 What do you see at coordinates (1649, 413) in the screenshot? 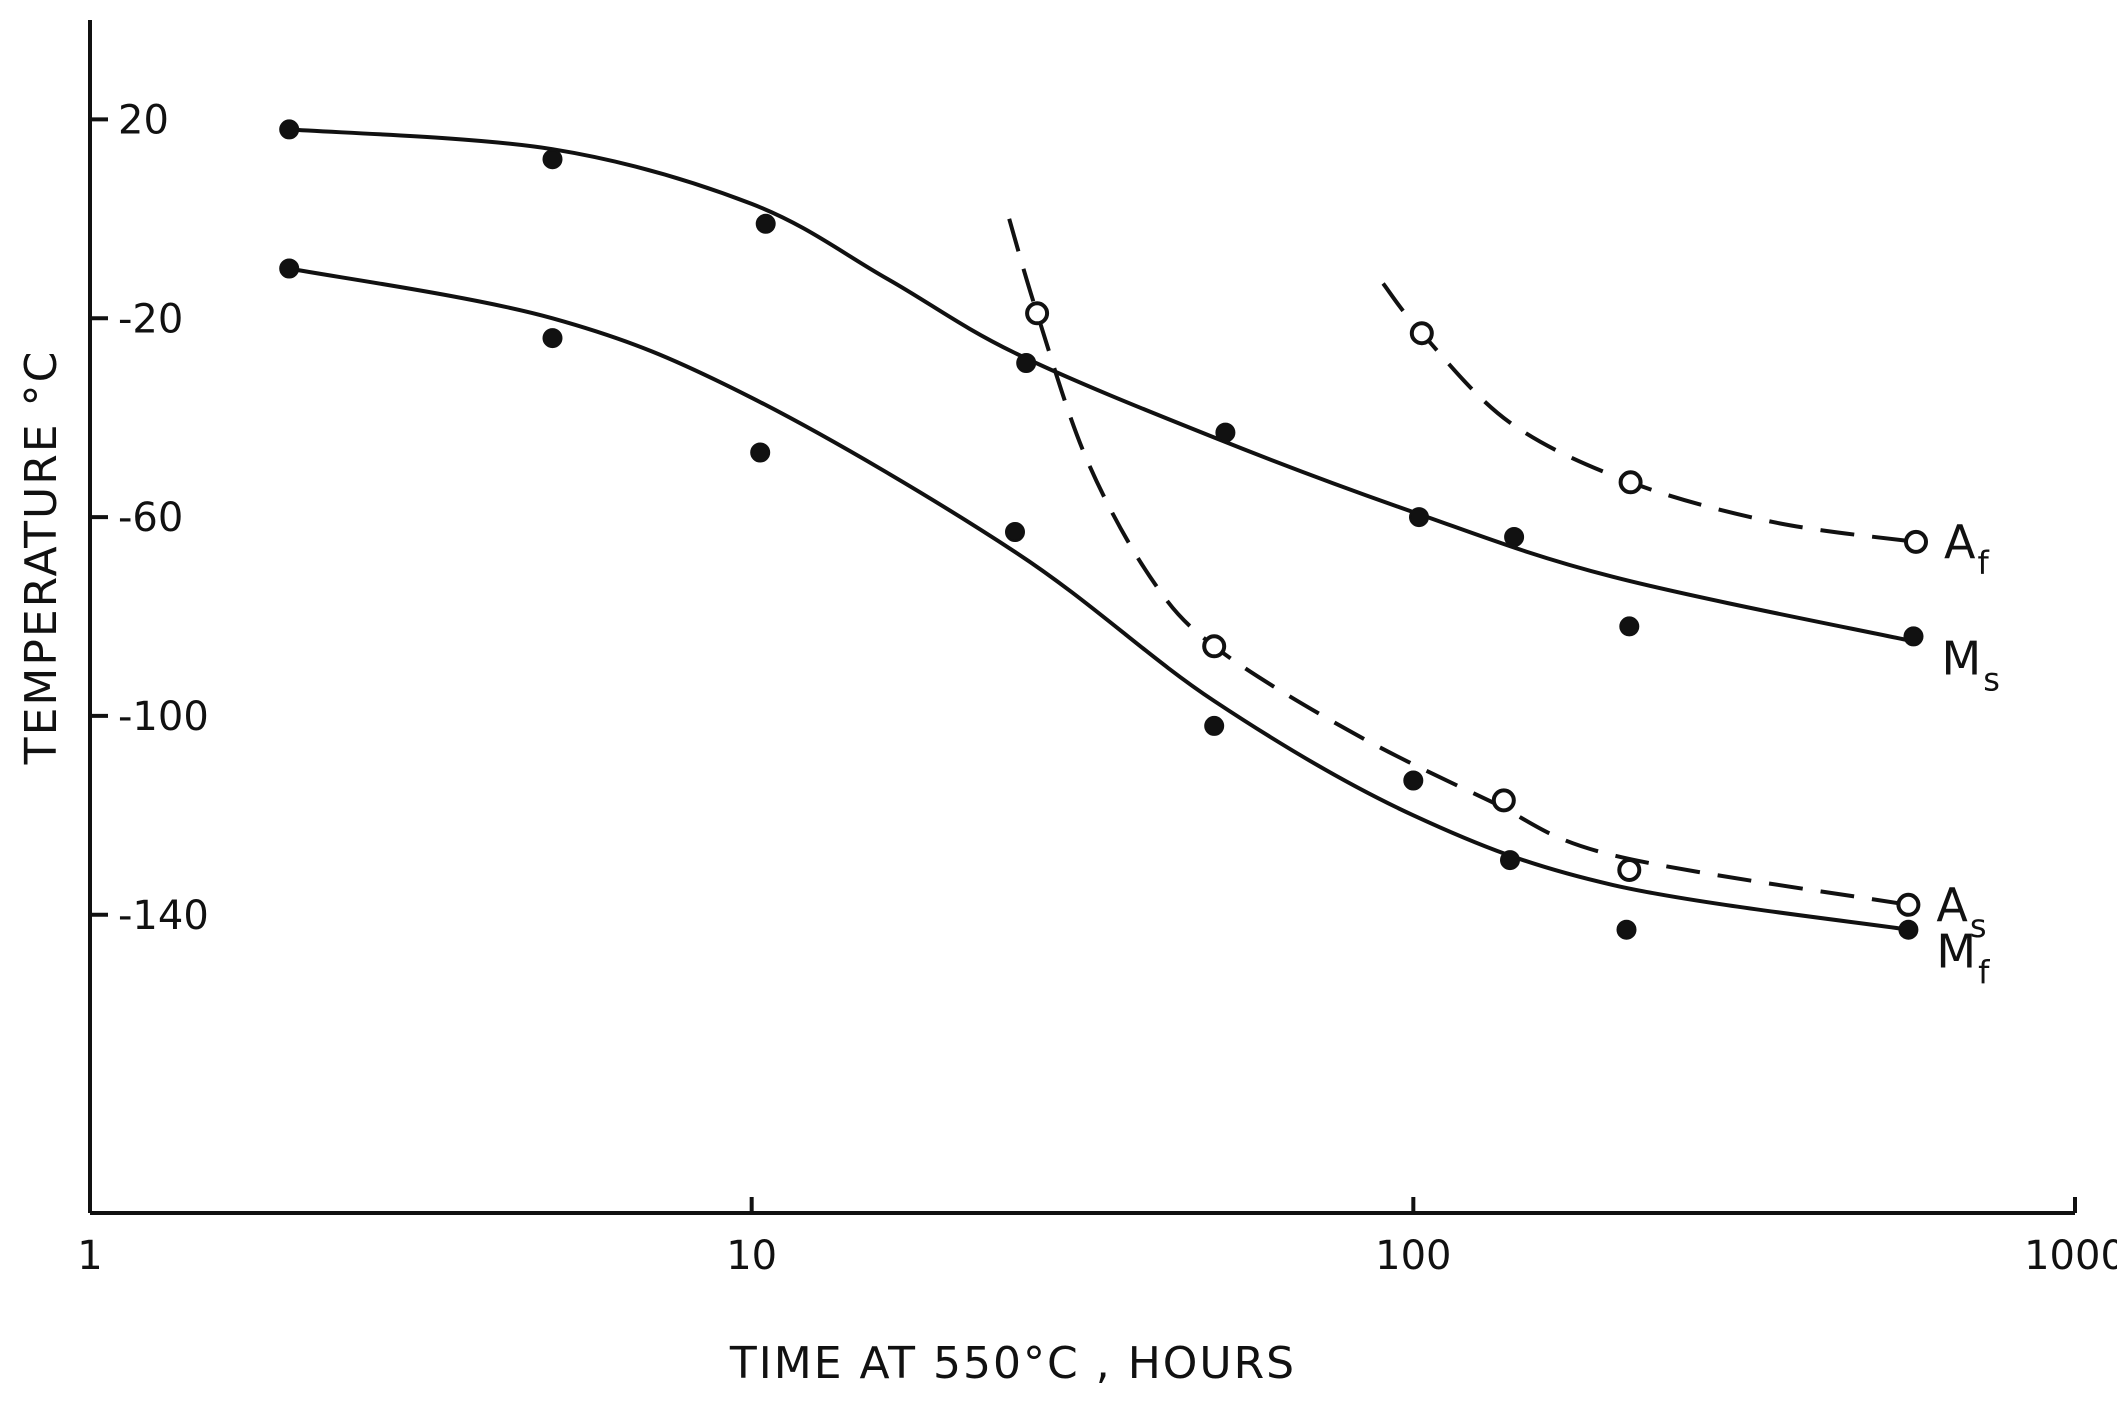
I see `curve-af` at bounding box center [1649, 413].